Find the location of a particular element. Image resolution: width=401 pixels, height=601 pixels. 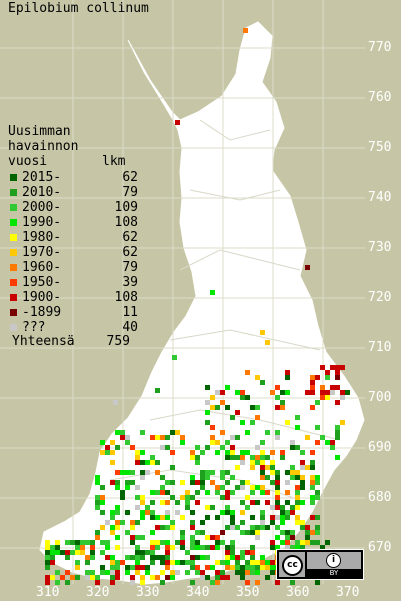

cc-by-license-badge: cc i BY is located at coordinates (320, 564).